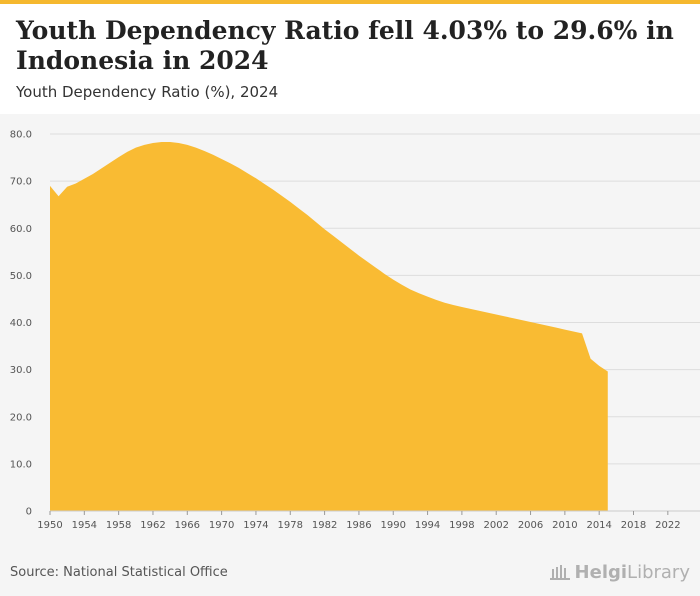  Describe the element at coordinates (152, 525) in the screenshot. I see `x-tick-label: 1962` at that location.